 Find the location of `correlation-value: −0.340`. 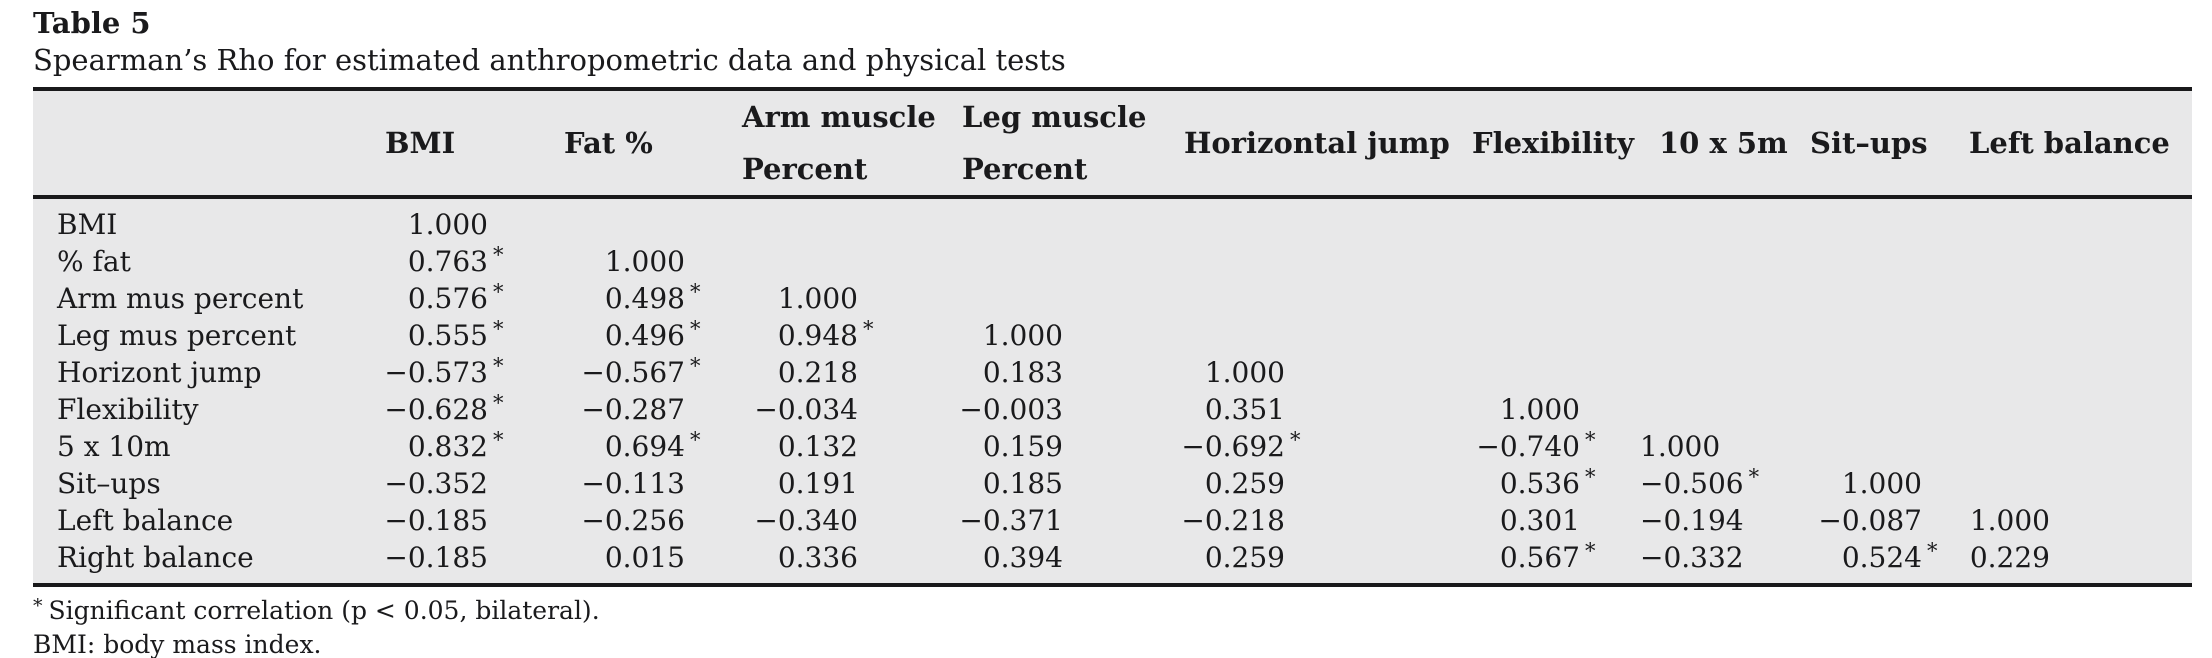

correlation-value: −0.340 is located at coordinates (806, 520).